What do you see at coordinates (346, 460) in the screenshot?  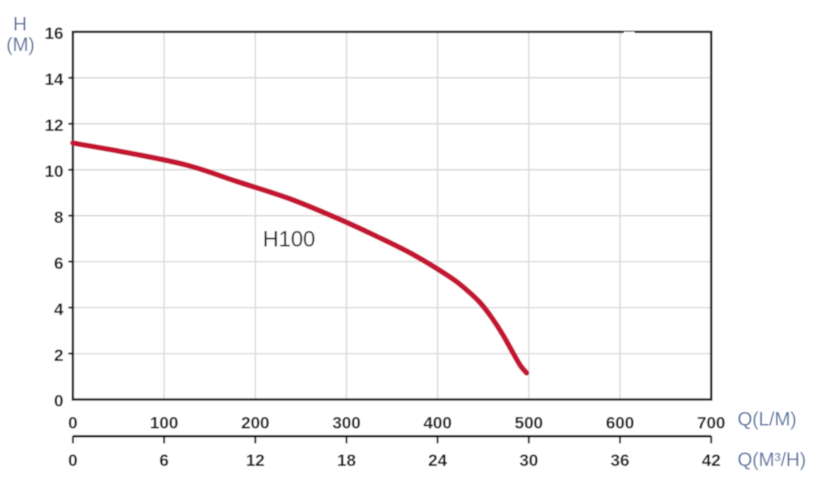 I see `svg-text: 18` at bounding box center [346, 460].